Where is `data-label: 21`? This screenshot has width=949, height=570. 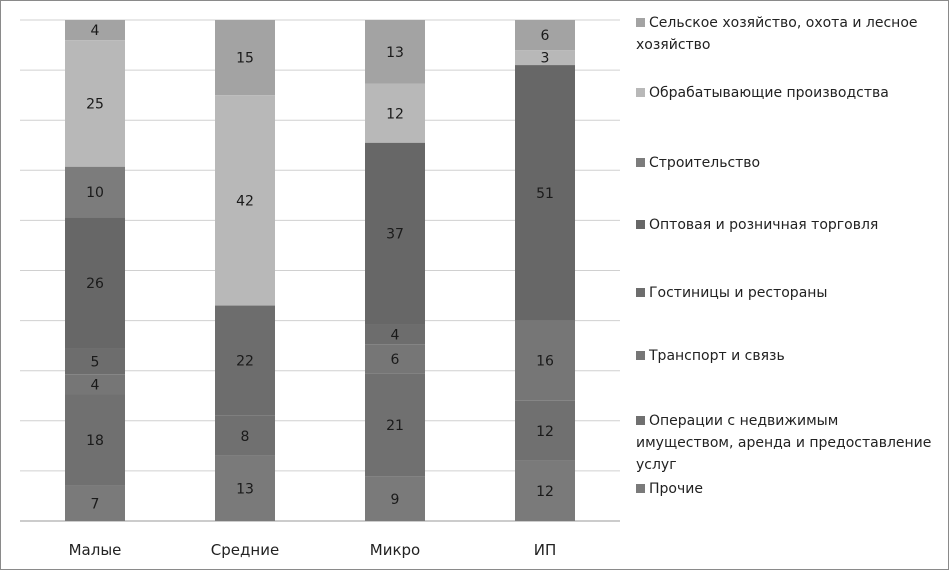
data-label: 21 is located at coordinates (395, 426).